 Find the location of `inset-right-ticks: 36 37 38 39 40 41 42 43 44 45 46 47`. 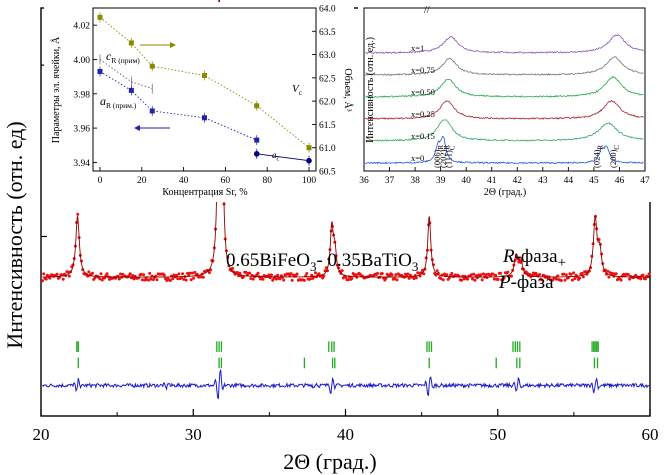

inset-right-ticks: 36 37 38 39 40 41 42 43 44 45 46 47 is located at coordinates (504, 176).